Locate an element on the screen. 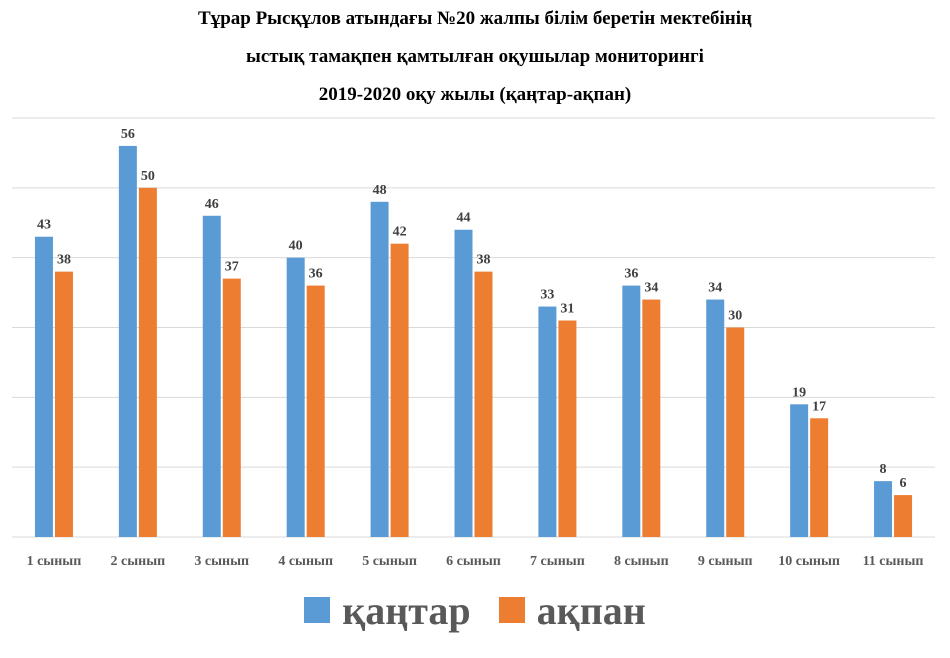 The image size is (950, 658). data-label-1: 46 is located at coordinates (212, 204).